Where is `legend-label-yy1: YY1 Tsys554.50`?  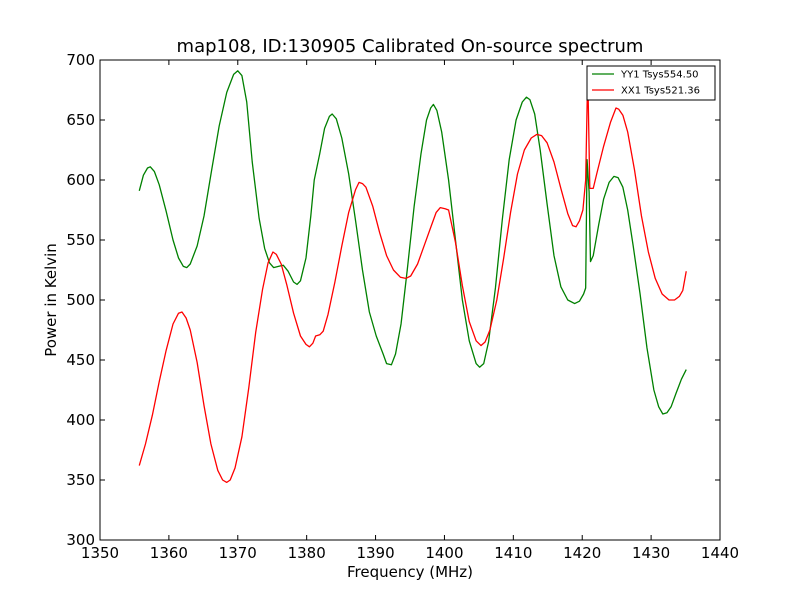
legend-label-yy1: YY1 Tsys554.50 is located at coordinates (659, 75).